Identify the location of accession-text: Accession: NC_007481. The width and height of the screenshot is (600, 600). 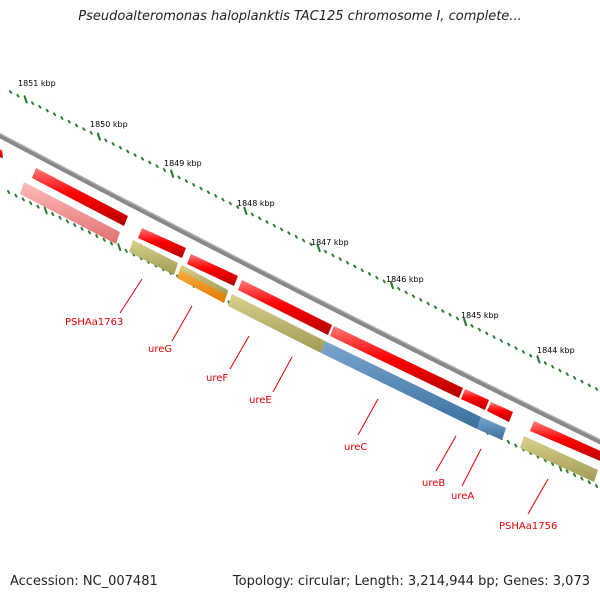
(84, 581).